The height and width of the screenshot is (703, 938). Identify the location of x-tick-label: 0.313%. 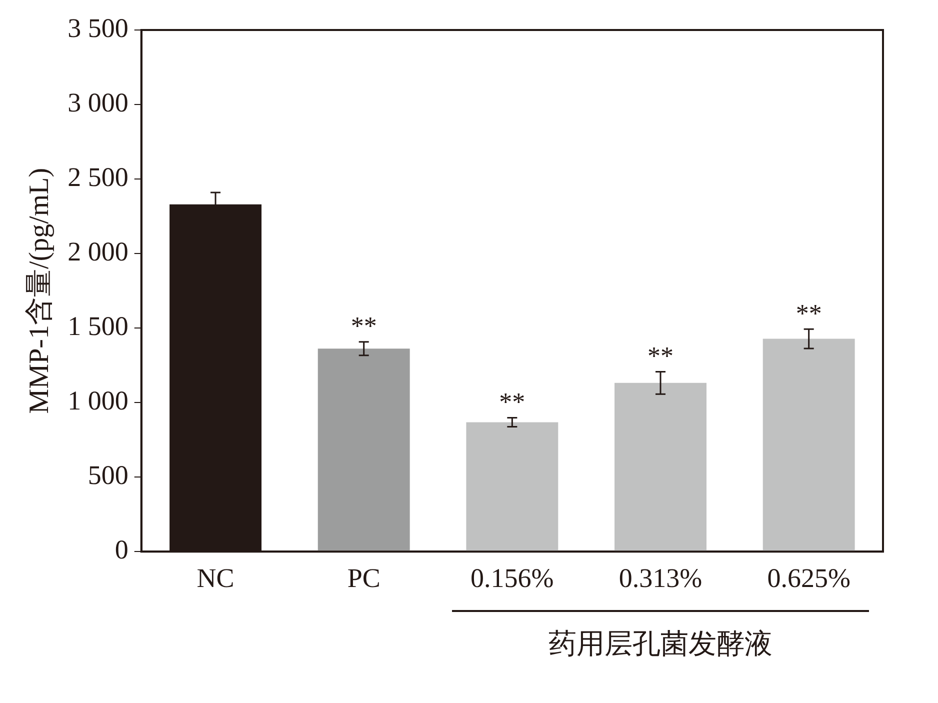
(660, 577).